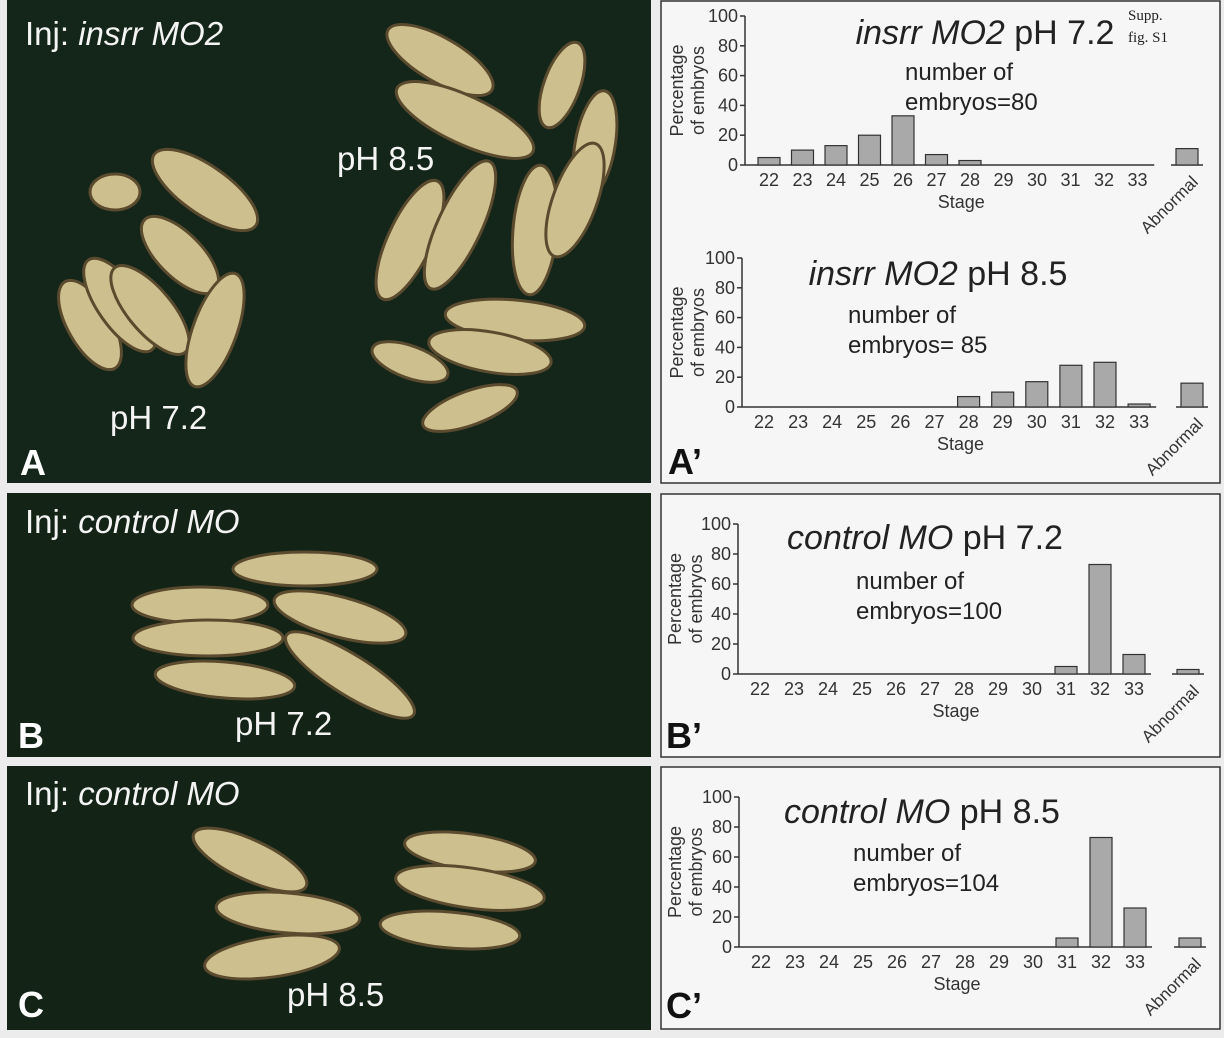  Describe the element at coordinates (940, 625) in the screenshot. I see `chart-panel-b` at that location.